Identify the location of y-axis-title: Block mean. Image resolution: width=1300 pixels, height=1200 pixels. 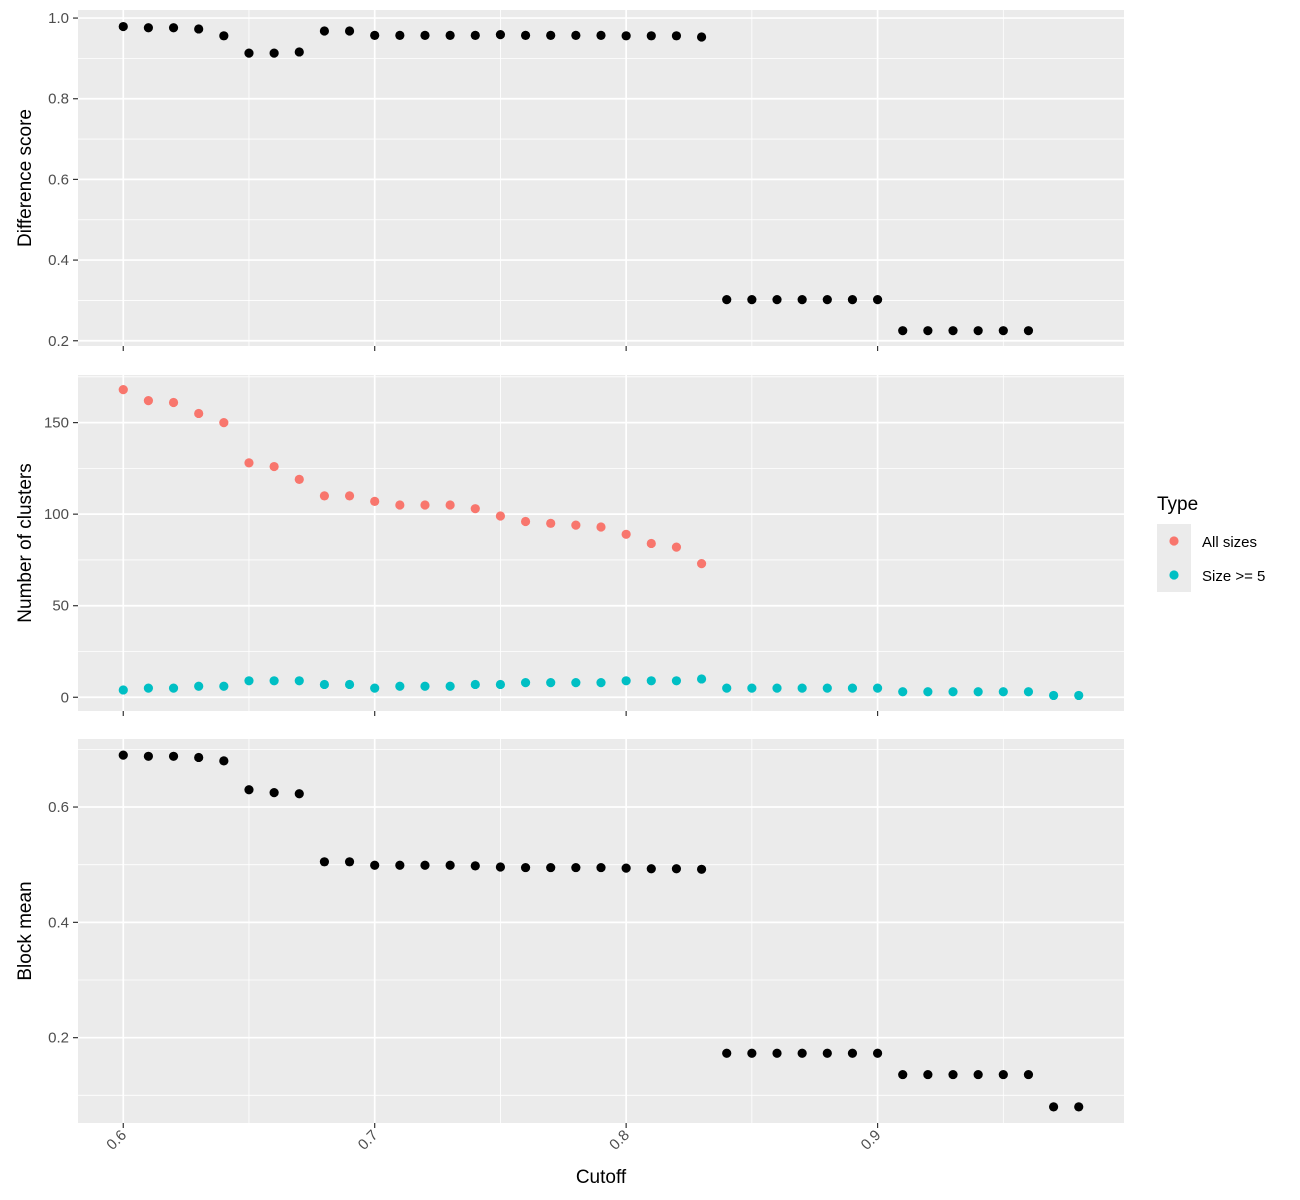
(25, 930).